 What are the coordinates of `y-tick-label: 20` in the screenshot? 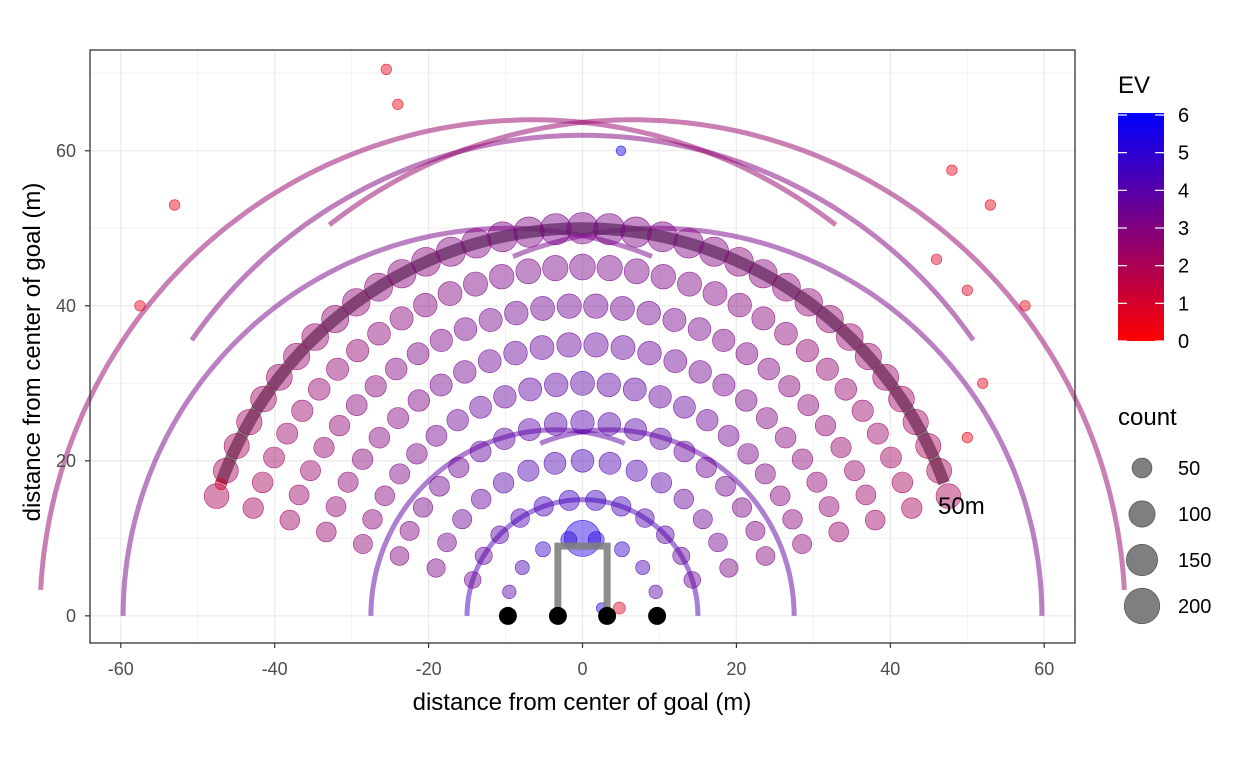 It's located at (66, 461).